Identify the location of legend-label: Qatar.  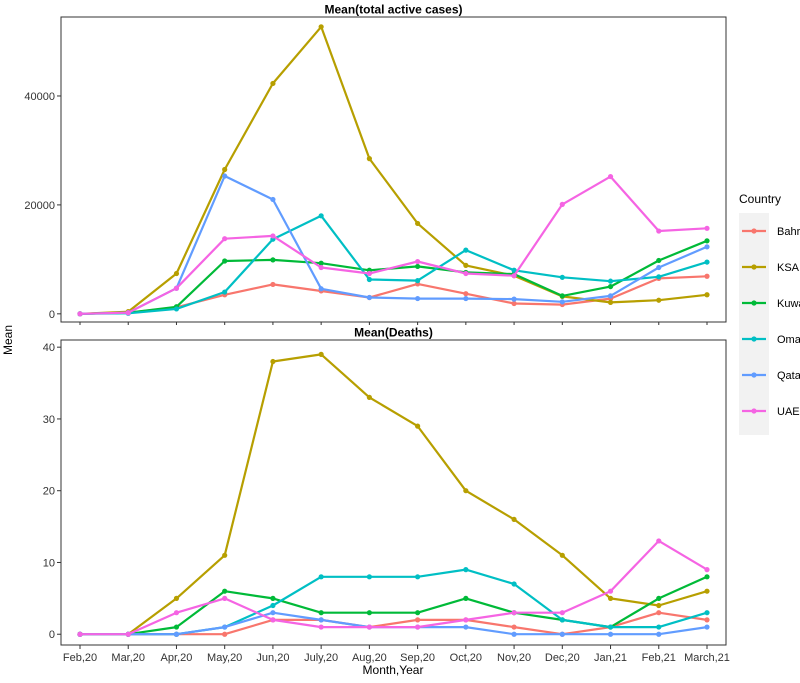
(788, 376).